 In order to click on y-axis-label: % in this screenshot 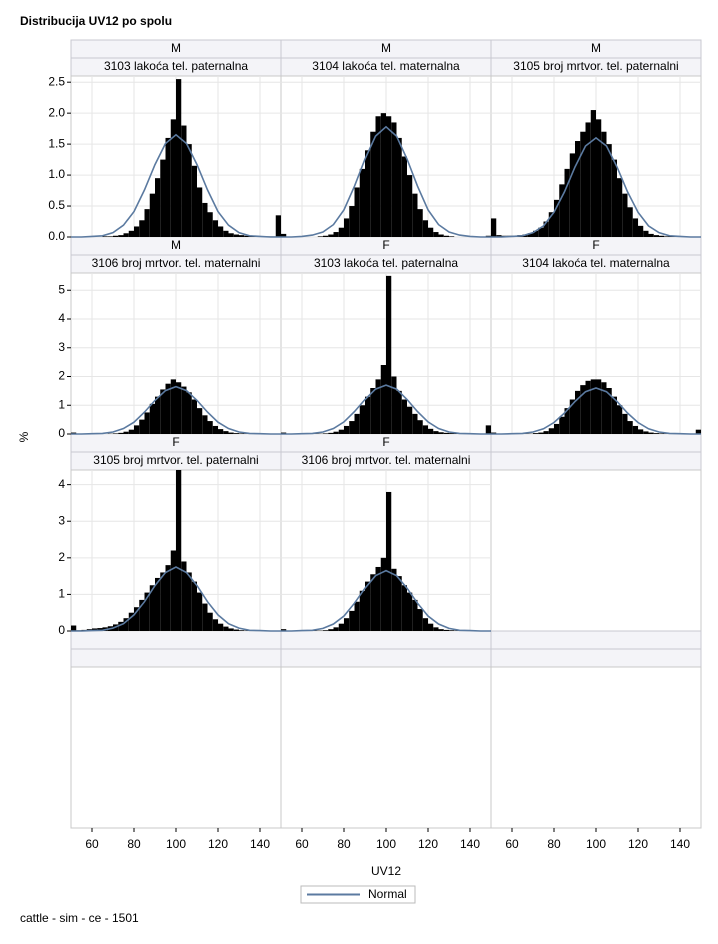, I will do `click(24, 436)`.